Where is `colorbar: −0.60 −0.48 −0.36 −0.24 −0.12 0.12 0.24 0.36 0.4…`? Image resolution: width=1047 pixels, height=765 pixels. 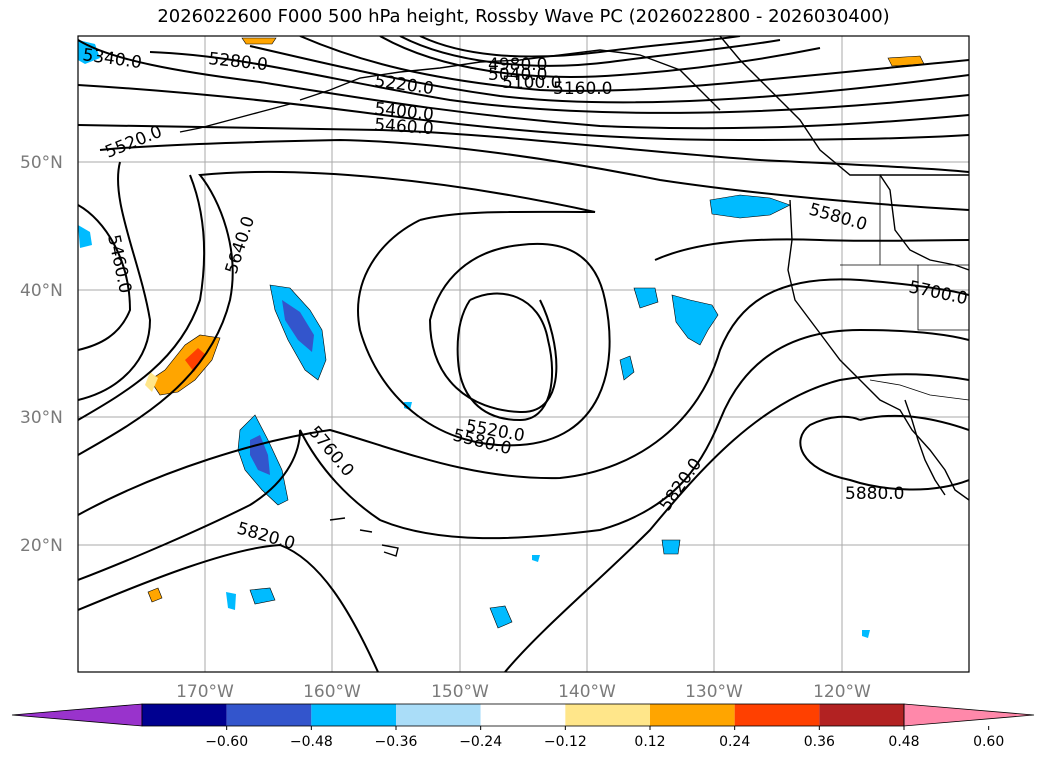 colorbar: −0.60 −0.48 −0.36 −0.24 −0.12 0.12 0.24 0.36 0.4… is located at coordinates (523, 726).